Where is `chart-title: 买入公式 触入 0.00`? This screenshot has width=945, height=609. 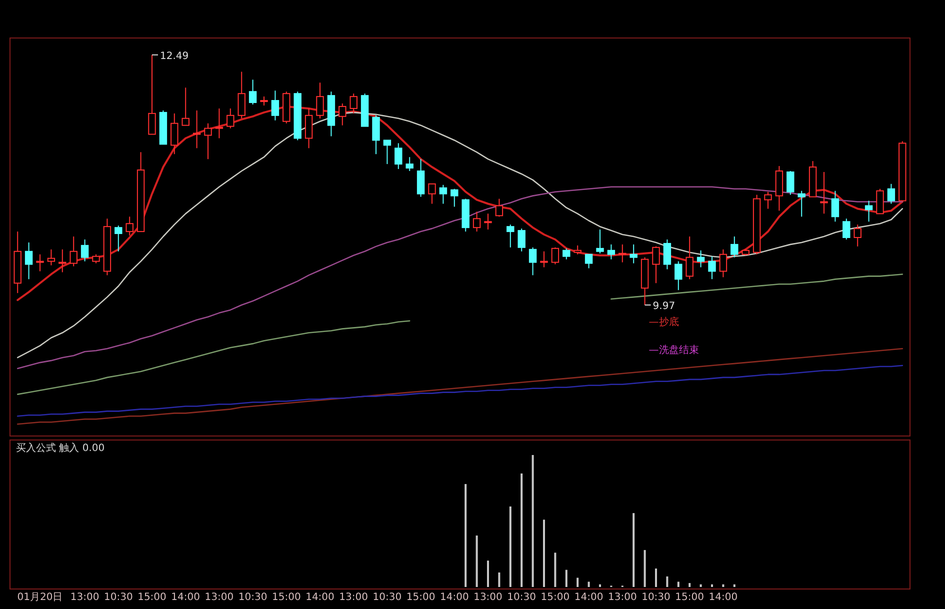 chart-title: 买入公式 触入 0.00 is located at coordinates (60, 448).